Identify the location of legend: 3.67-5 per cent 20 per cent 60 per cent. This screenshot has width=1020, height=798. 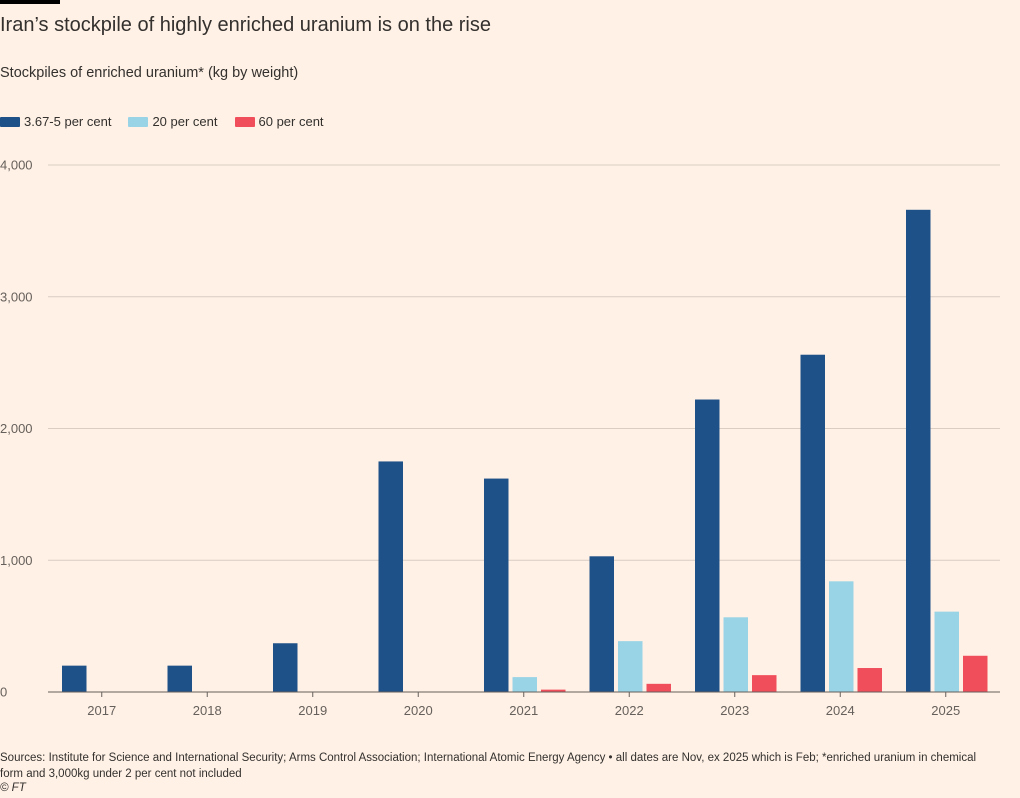
(170, 121).